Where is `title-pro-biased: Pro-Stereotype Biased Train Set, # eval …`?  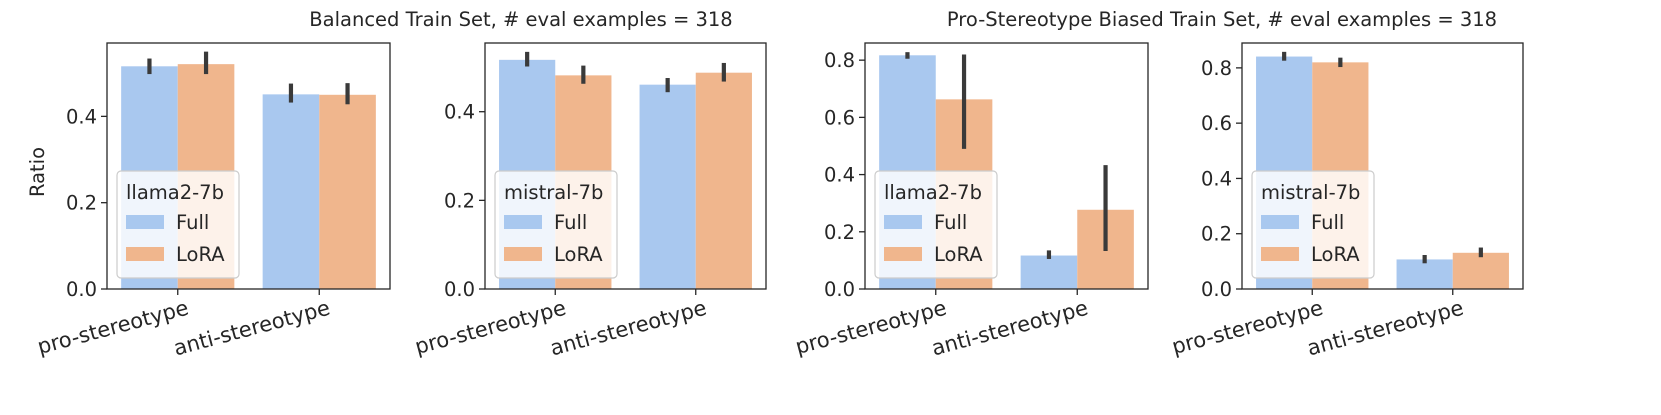 title-pro-biased: Pro-Stereotype Biased Train Set, # eval … is located at coordinates (1222, 19).